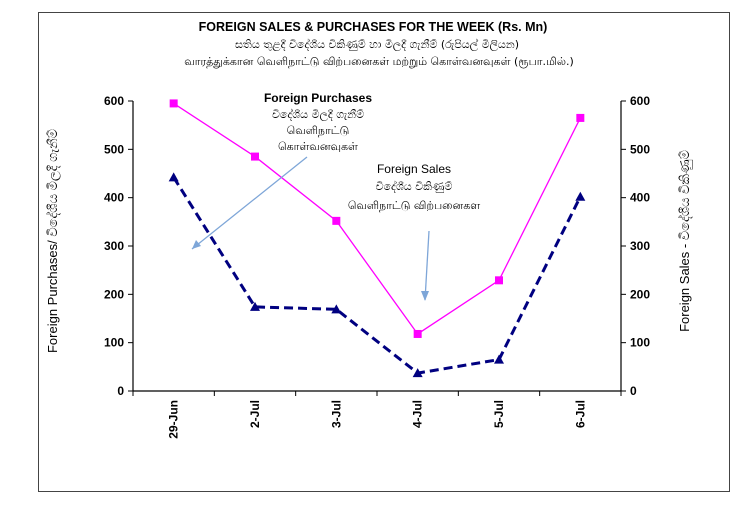 This screenshot has width=750, height=508. What do you see at coordinates (499, 414) in the screenshot?
I see `x-tick-label: 5-Jul` at bounding box center [499, 414].